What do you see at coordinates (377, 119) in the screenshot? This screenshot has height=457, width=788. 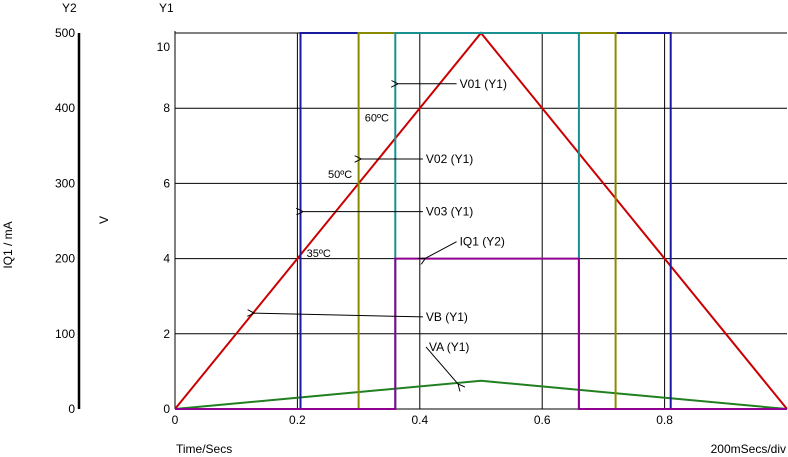 I see `temperature-label: 60ºC` at bounding box center [377, 119].